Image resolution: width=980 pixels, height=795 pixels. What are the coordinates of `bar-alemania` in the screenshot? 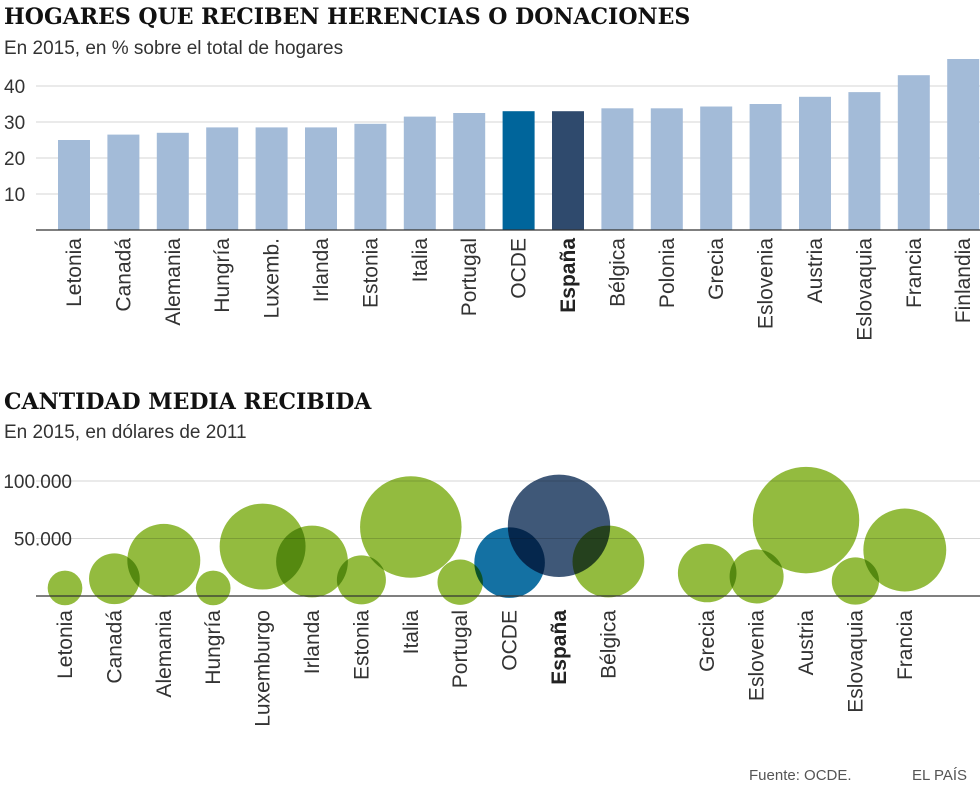 It's located at (172, 181).